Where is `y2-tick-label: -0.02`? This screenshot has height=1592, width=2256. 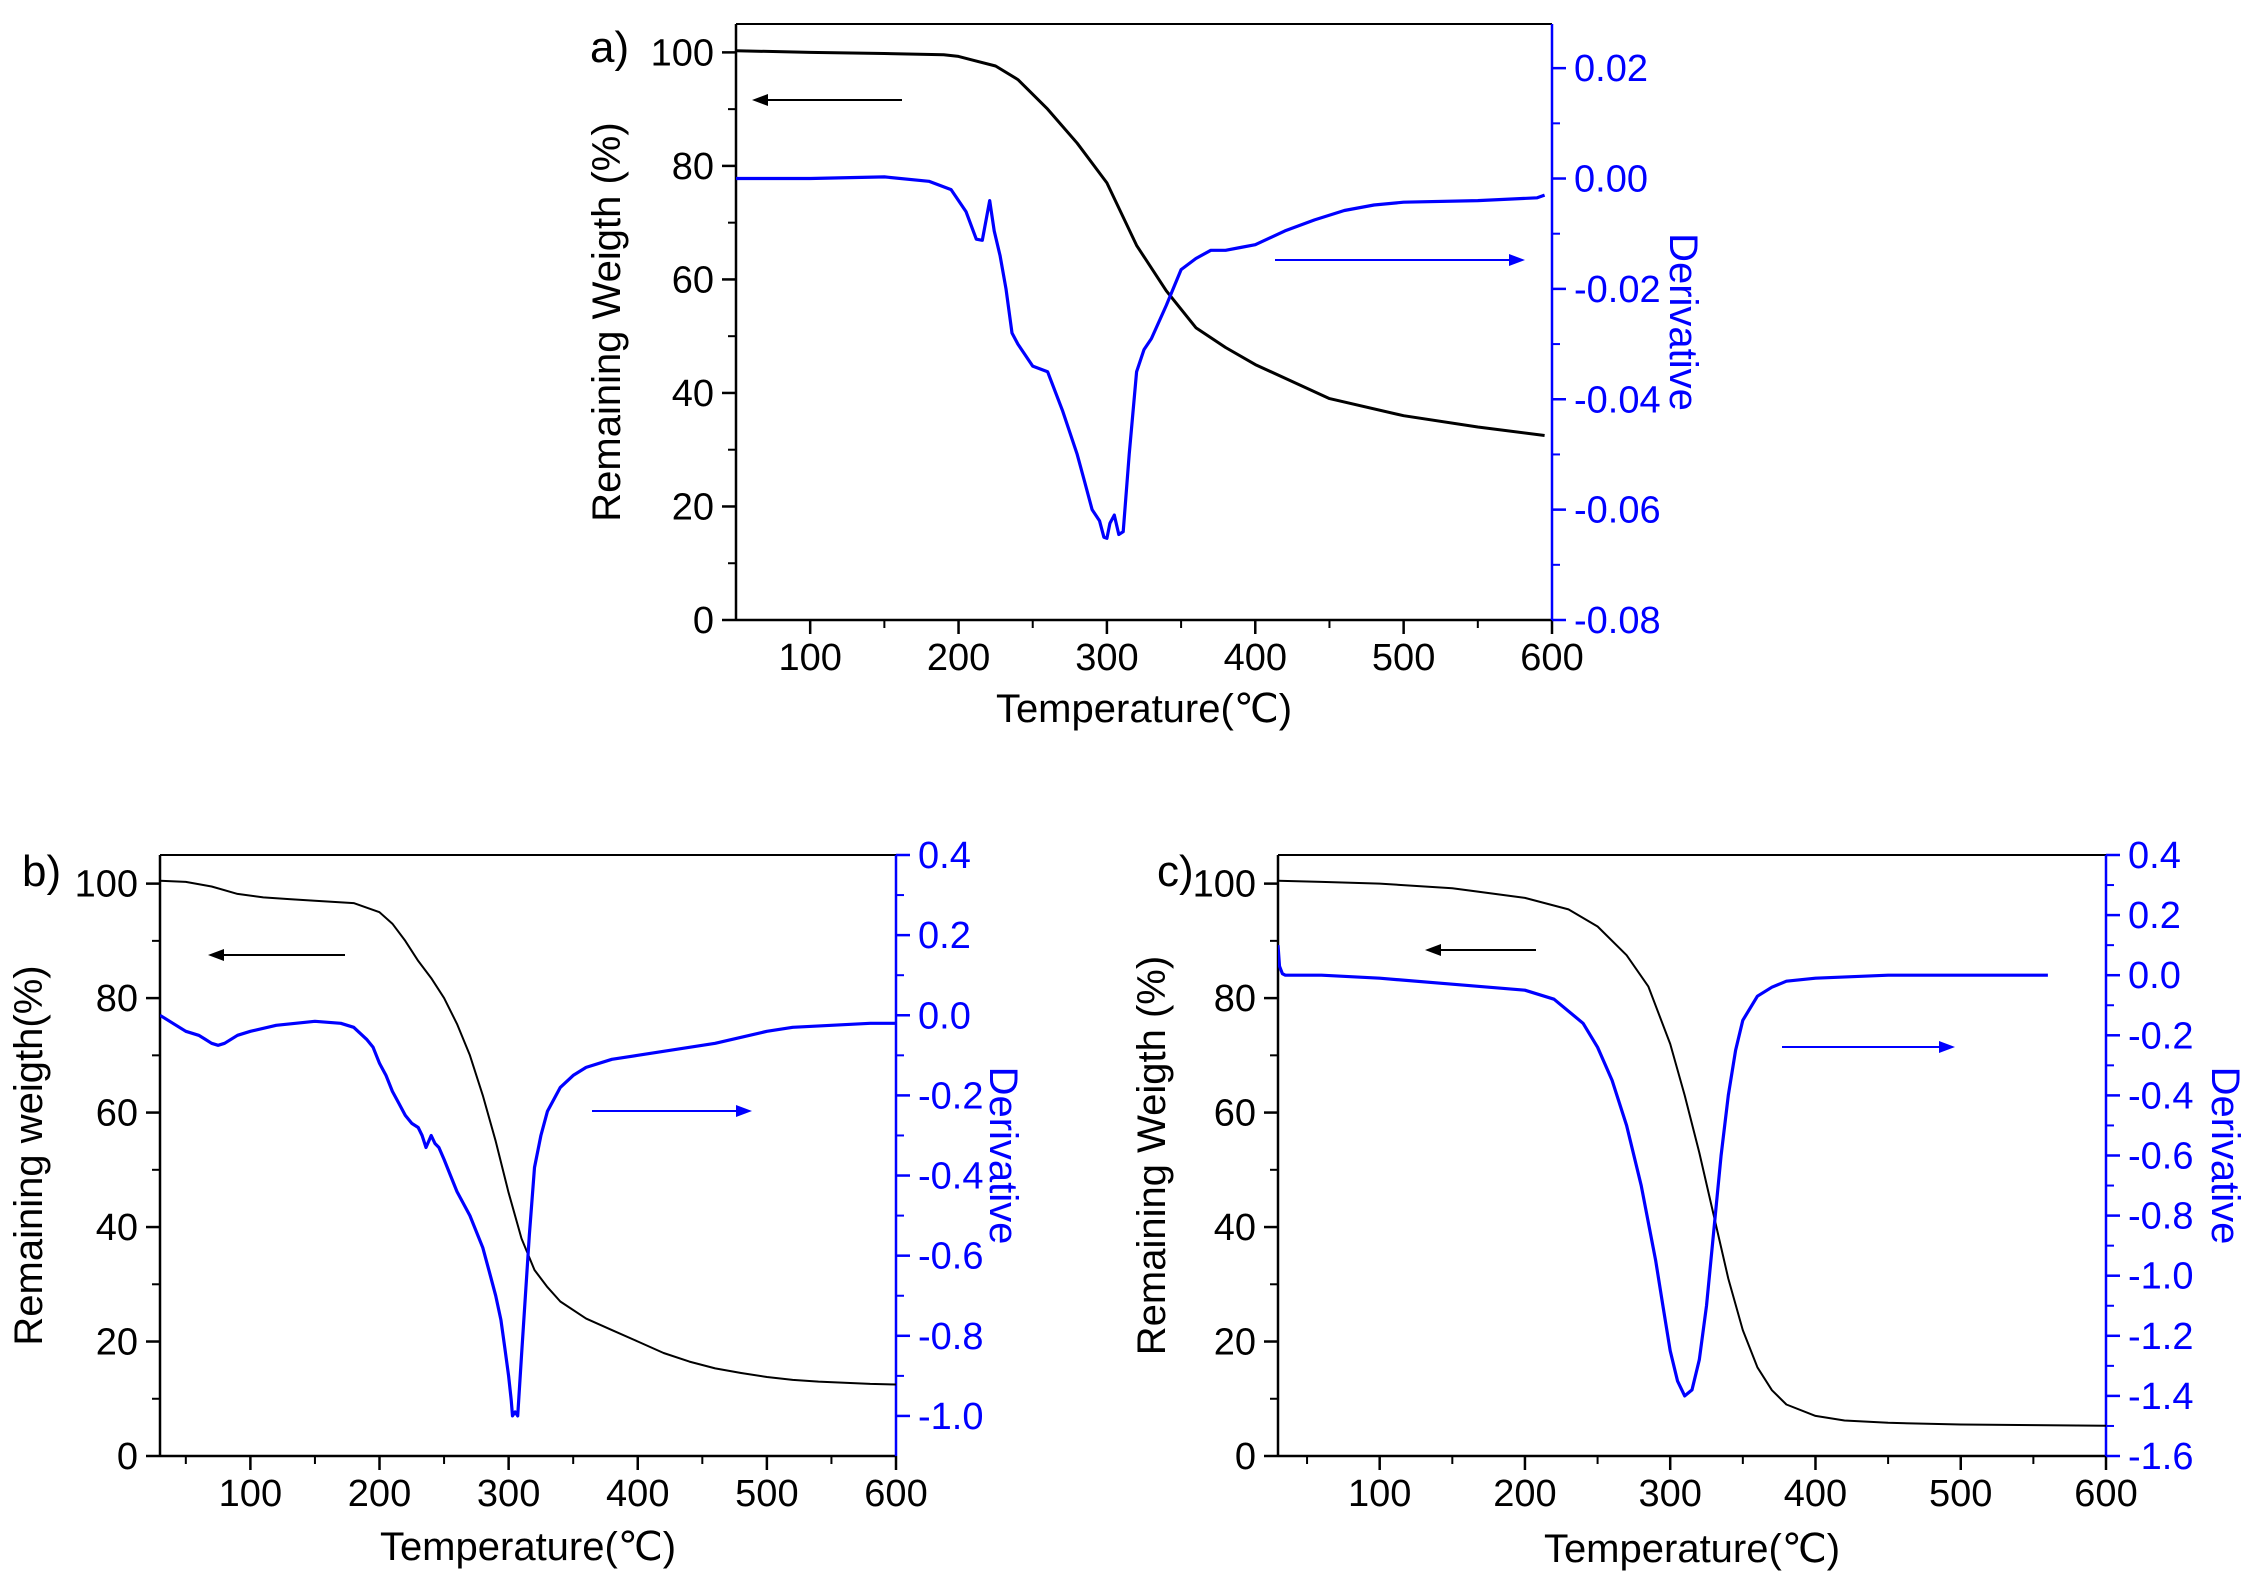
y2-tick-label: -0.02 is located at coordinates (1617, 290).